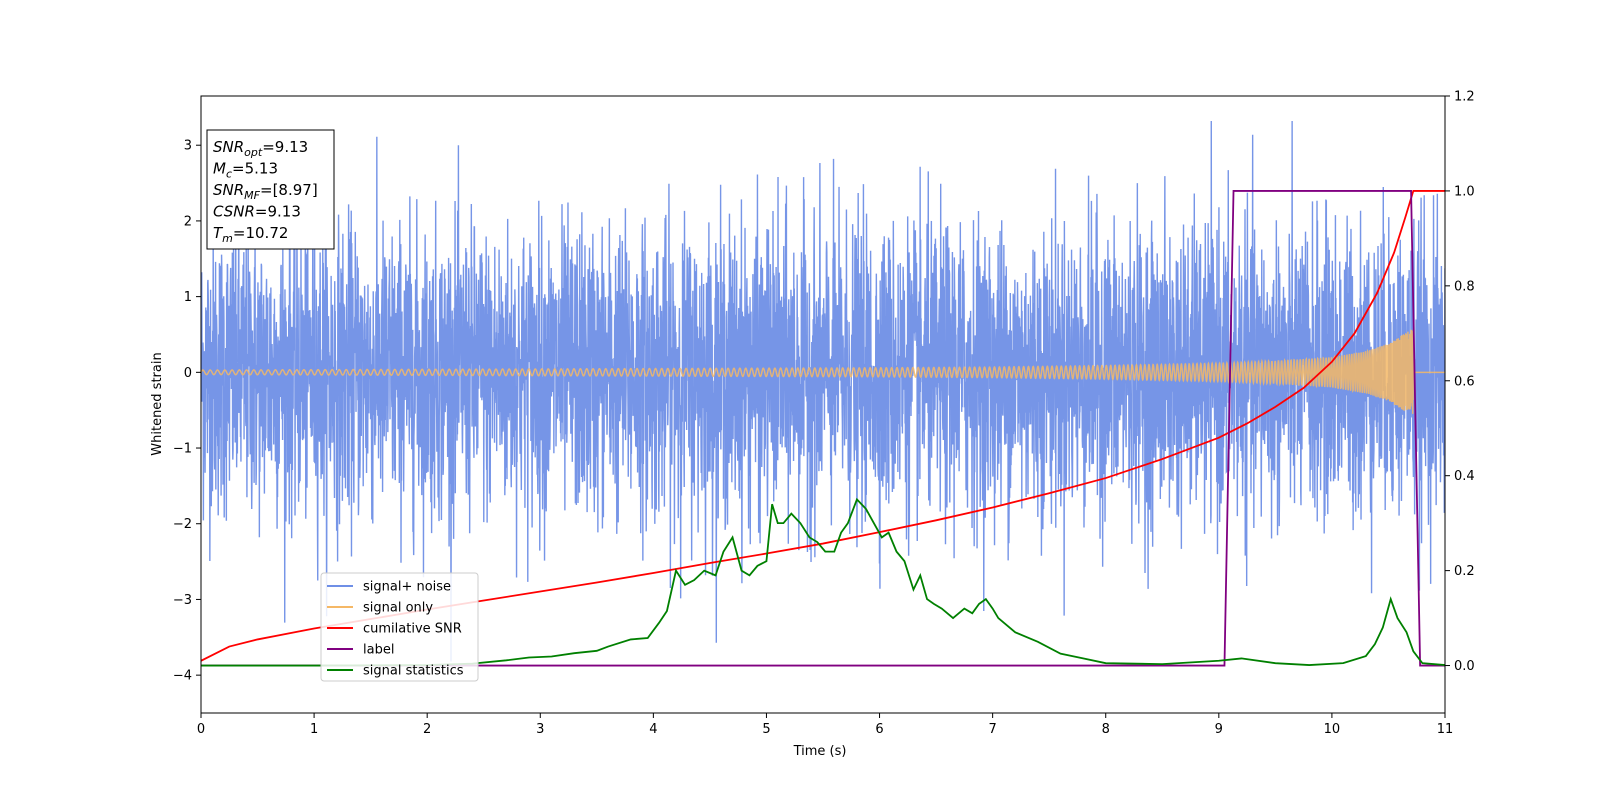 This screenshot has height=804, width=1600. I want to click on y2-tick-label: 0.0, so click(1464, 666).